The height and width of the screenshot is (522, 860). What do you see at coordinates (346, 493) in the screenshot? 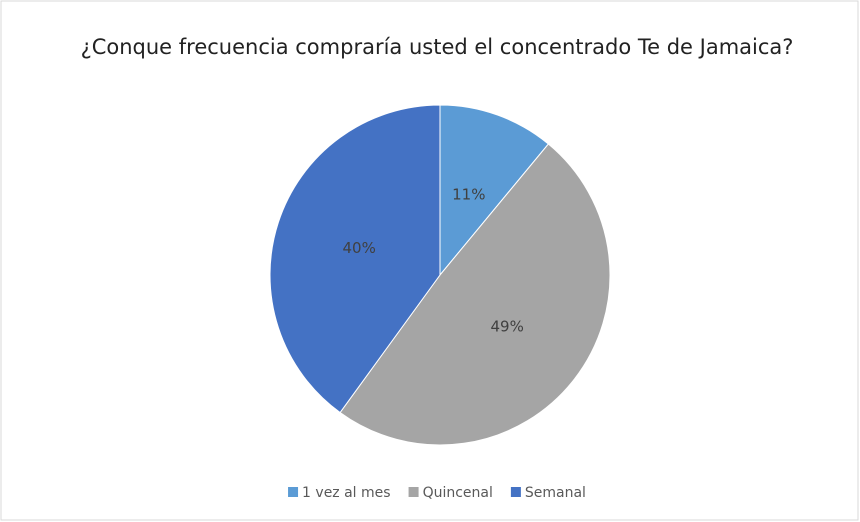
I see `legend-label: 1 vez al mes` at bounding box center [346, 493].